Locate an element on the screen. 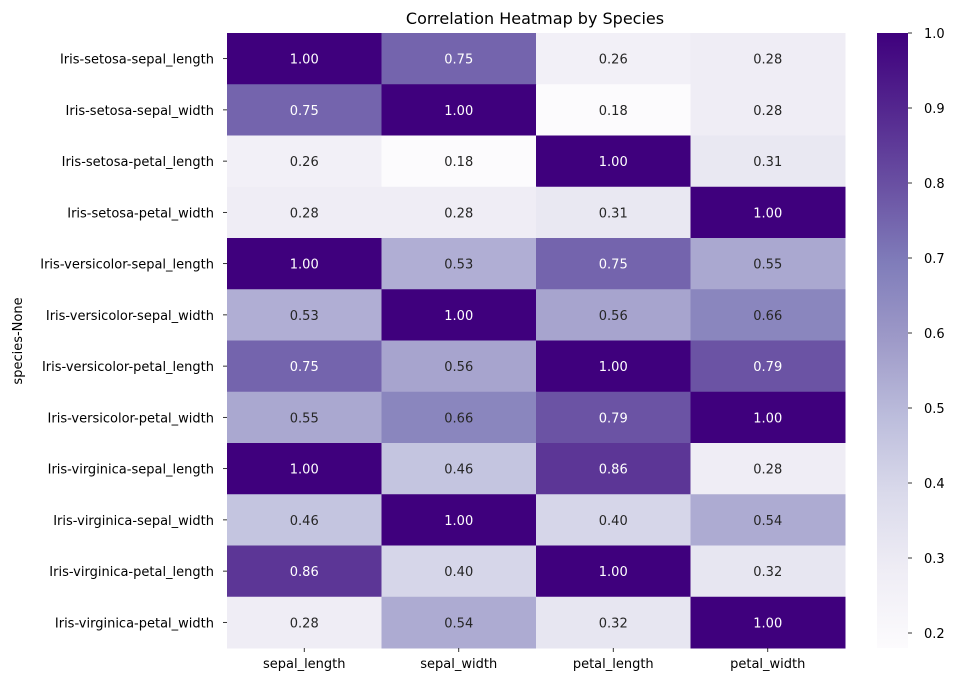 This screenshot has height=682, width=955. y-tick-label: Iris-versicolor-petal_width is located at coordinates (131, 418).